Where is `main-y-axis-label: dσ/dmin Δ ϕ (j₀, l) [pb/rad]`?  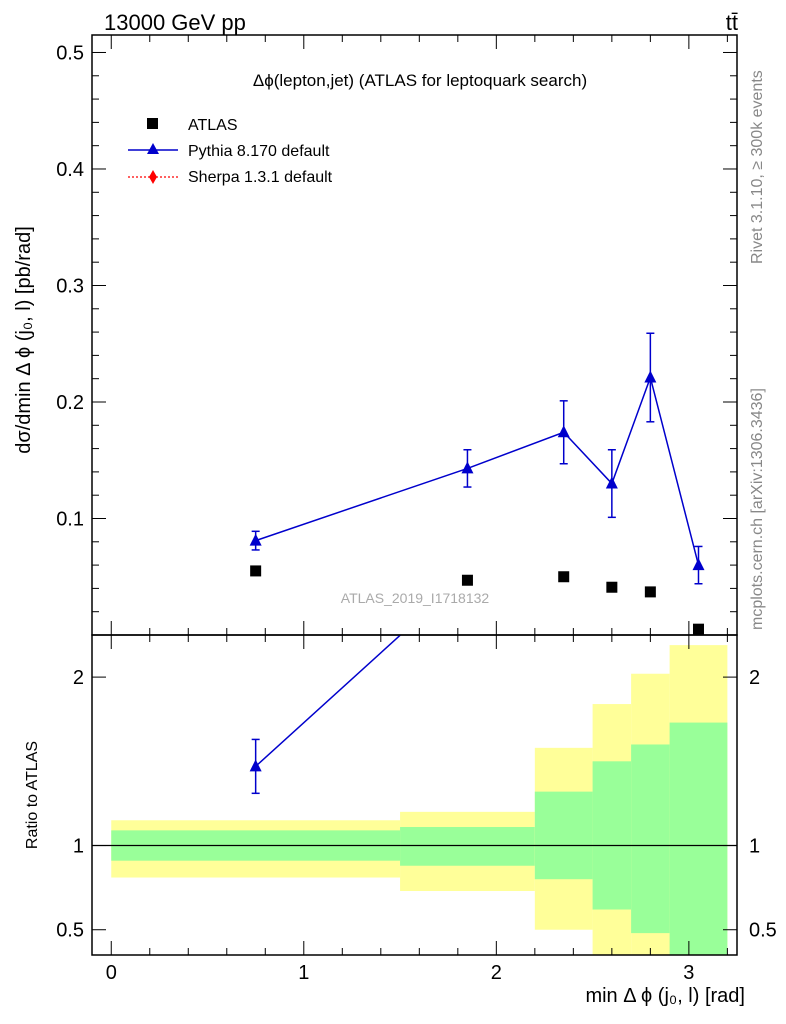 main-y-axis-label: dσ/dmin Δ ϕ (j₀, l) [pb/rad] is located at coordinates (24, 340).